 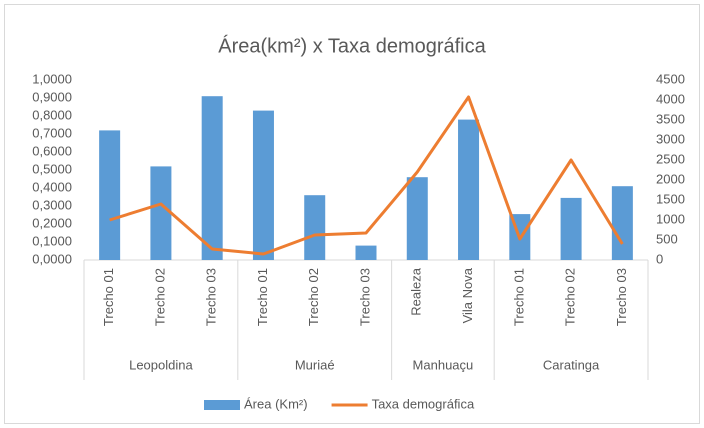 I want to click on x-group-label: Manhuaçu, so click(x=443, y=364).